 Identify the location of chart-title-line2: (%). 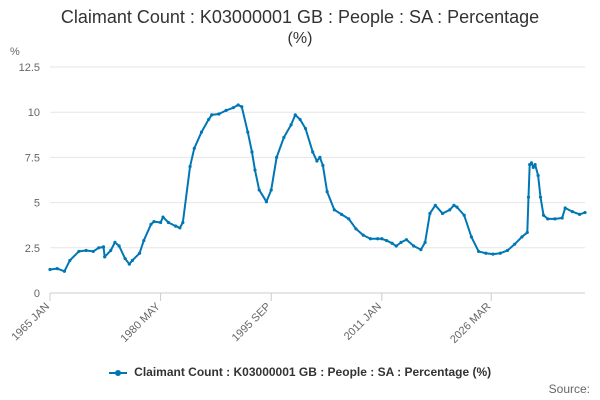
(300, 38).